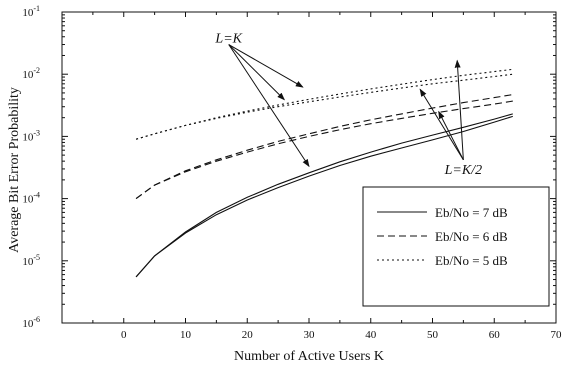 The image size is (570, 368). I want to click on legend: Eb/No = 7 dB Eb/No = 6 dB Eb/No = 5 dB, so click(456, 246).